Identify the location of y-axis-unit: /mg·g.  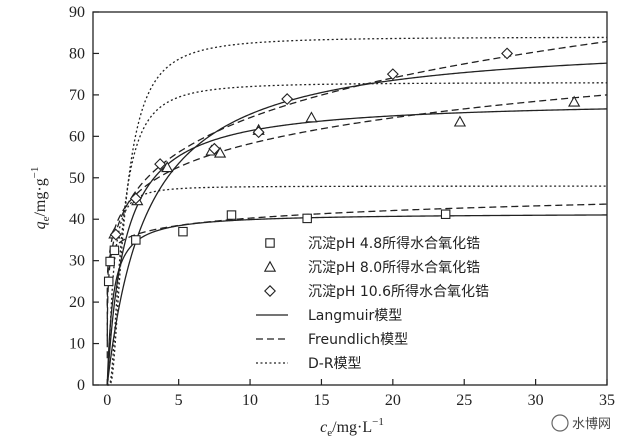
(40, 197).